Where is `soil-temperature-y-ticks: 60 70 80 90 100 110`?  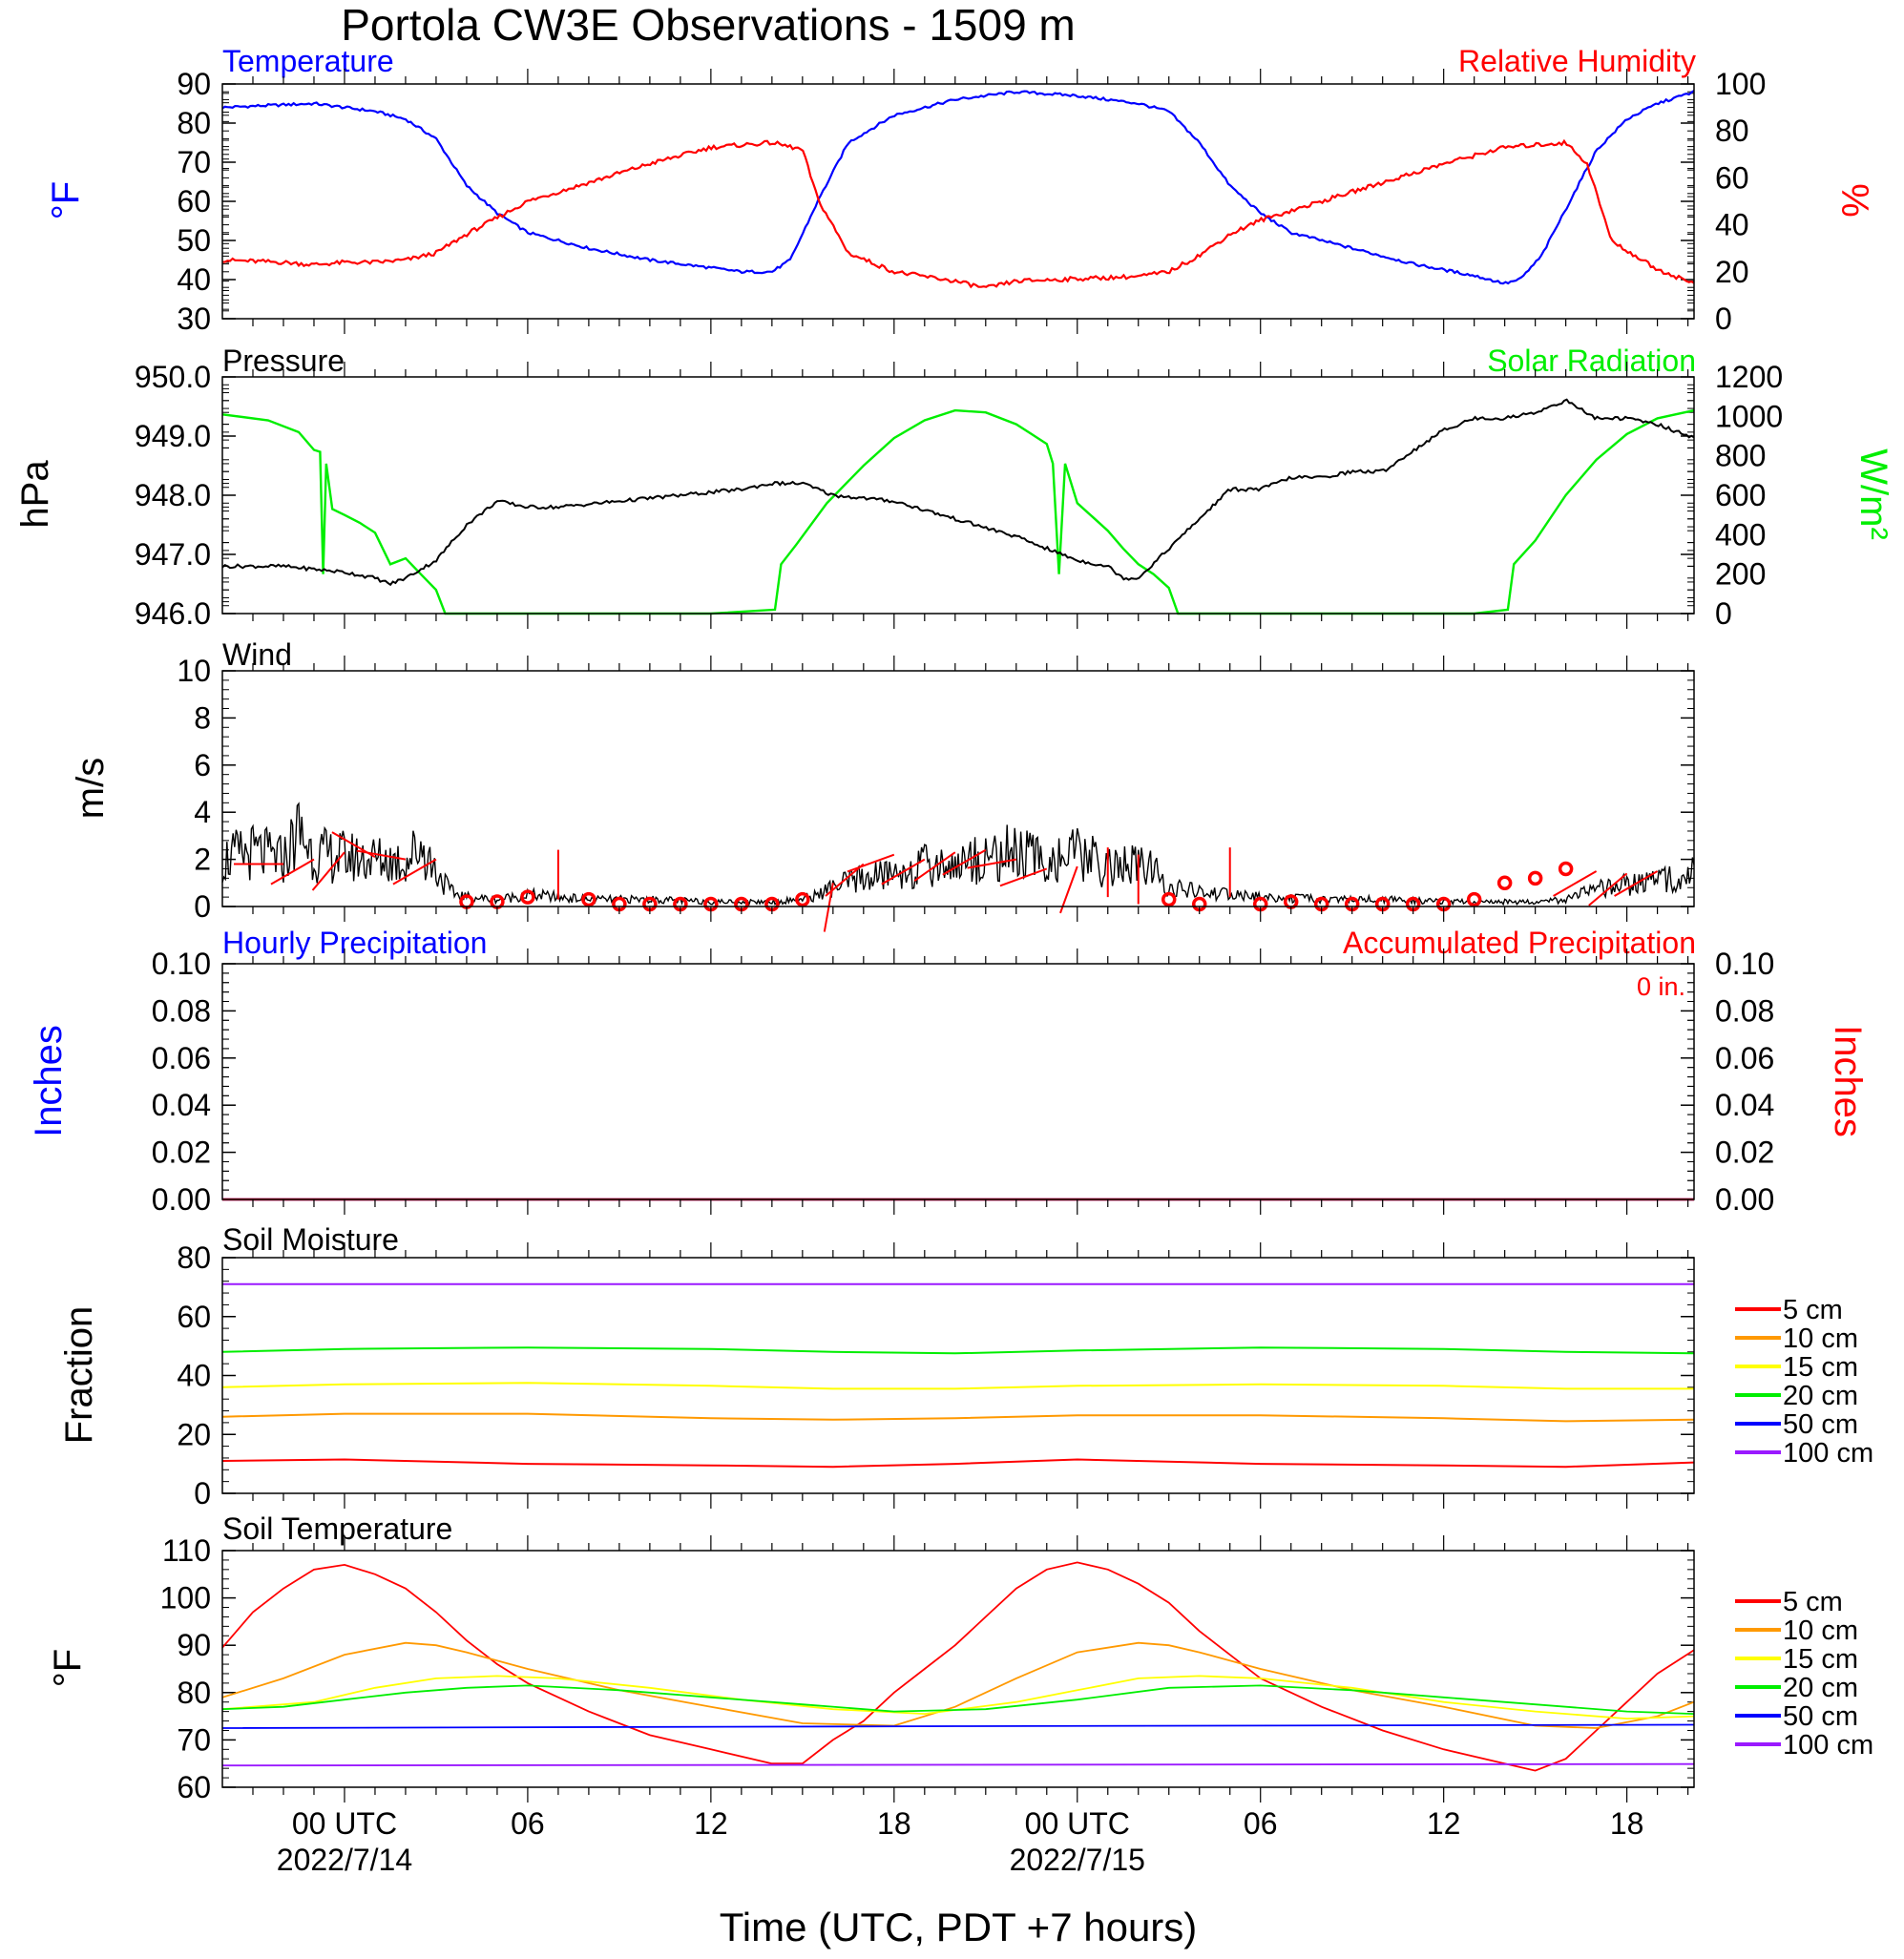 soil-temperature-y-ticks: 60 70 80 90 100 110 is located at coordinates (927, 1668).